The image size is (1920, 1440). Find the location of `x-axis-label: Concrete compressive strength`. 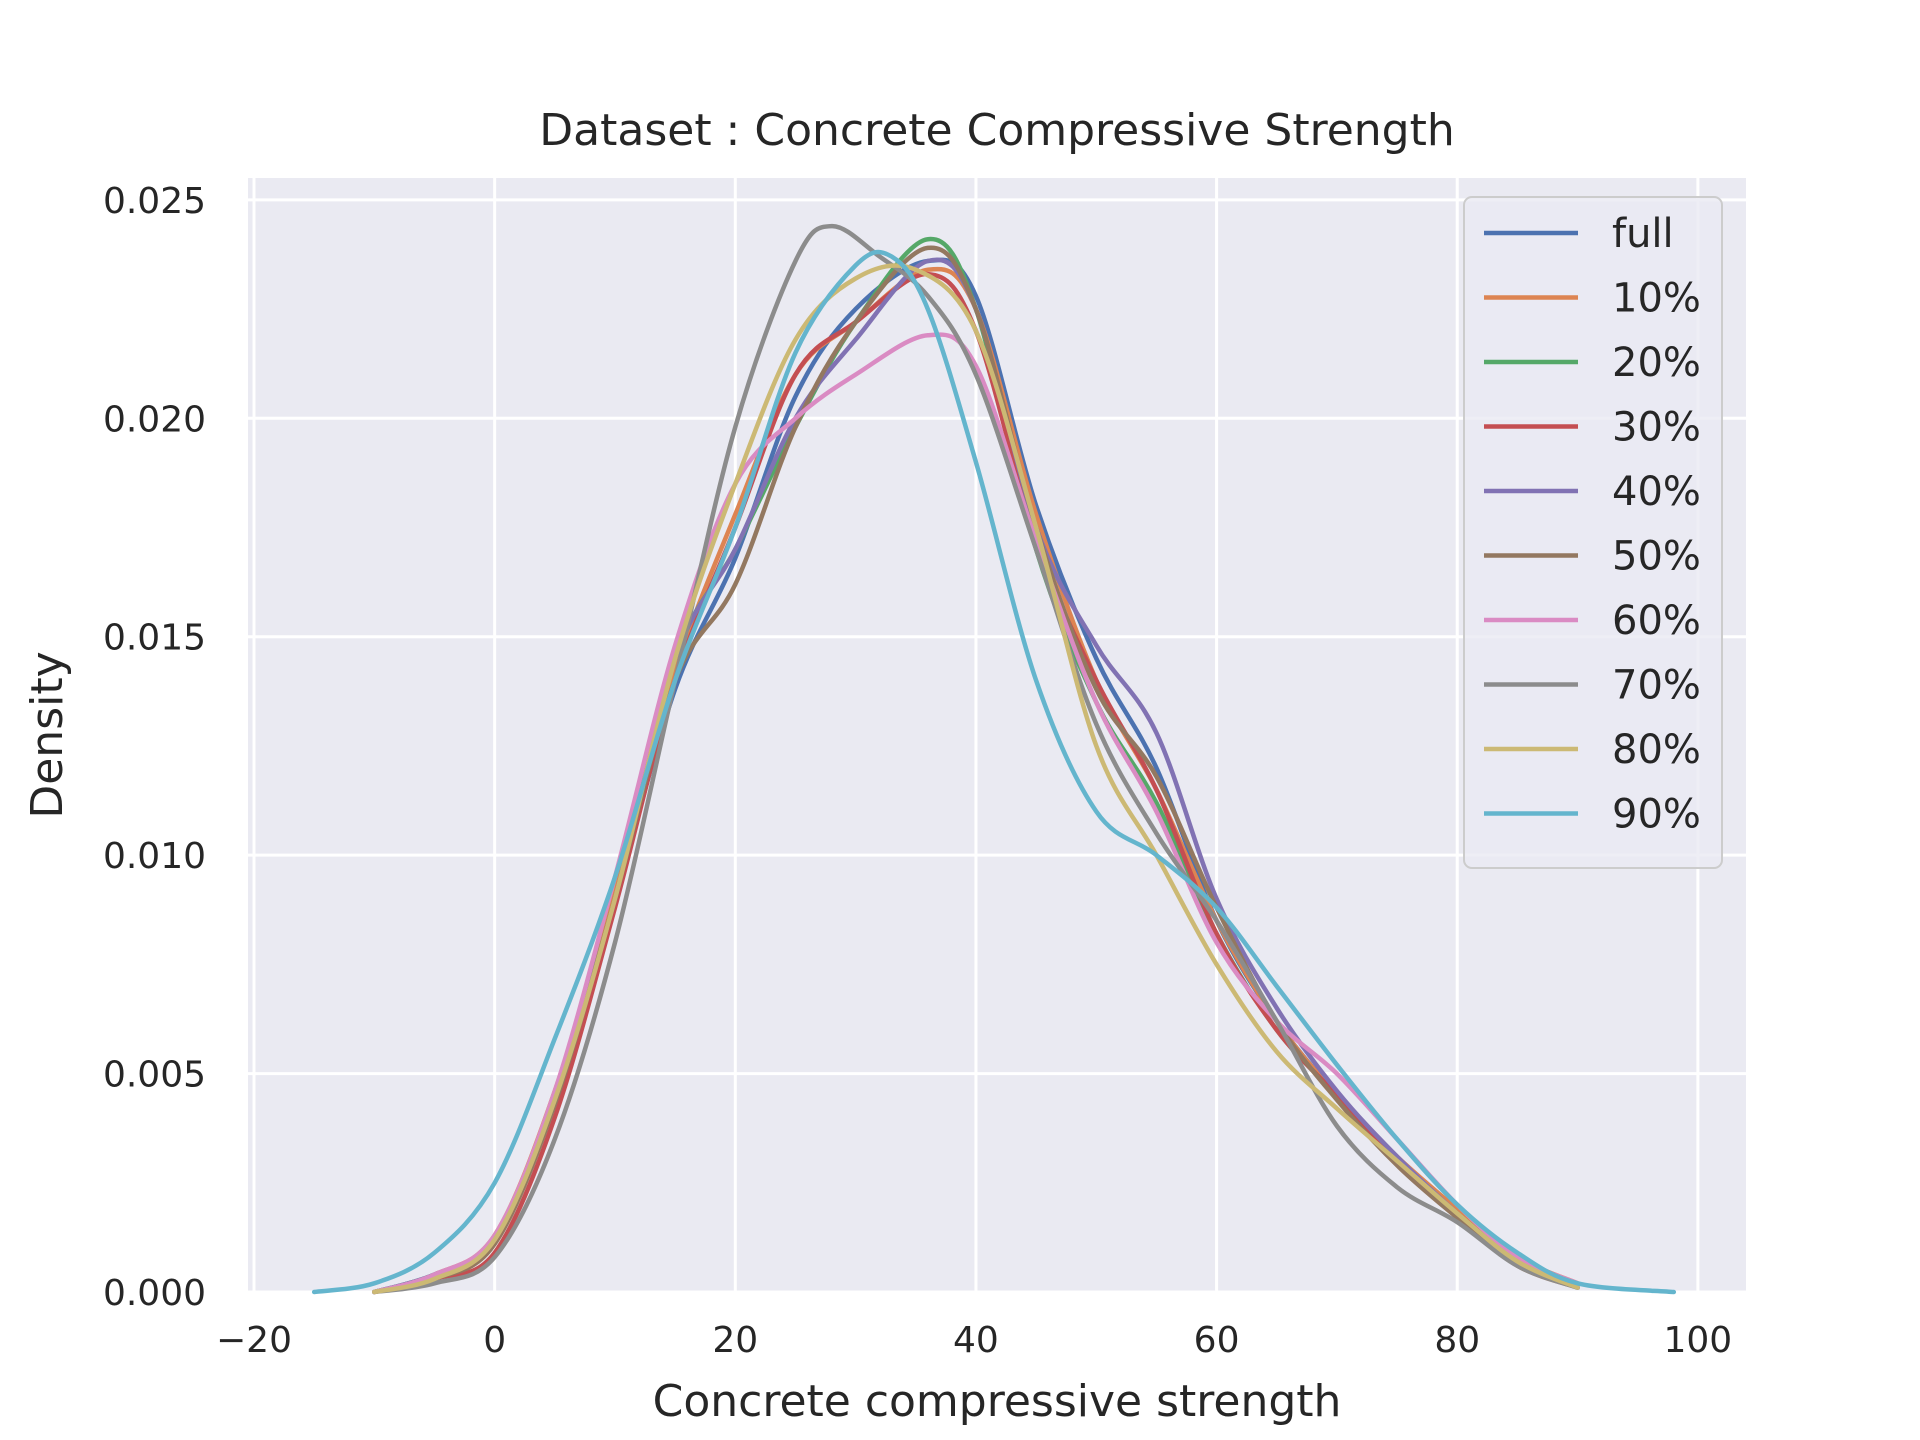

x-axis-label: Concrete compressive strength is located at coordinates (997, 1401).